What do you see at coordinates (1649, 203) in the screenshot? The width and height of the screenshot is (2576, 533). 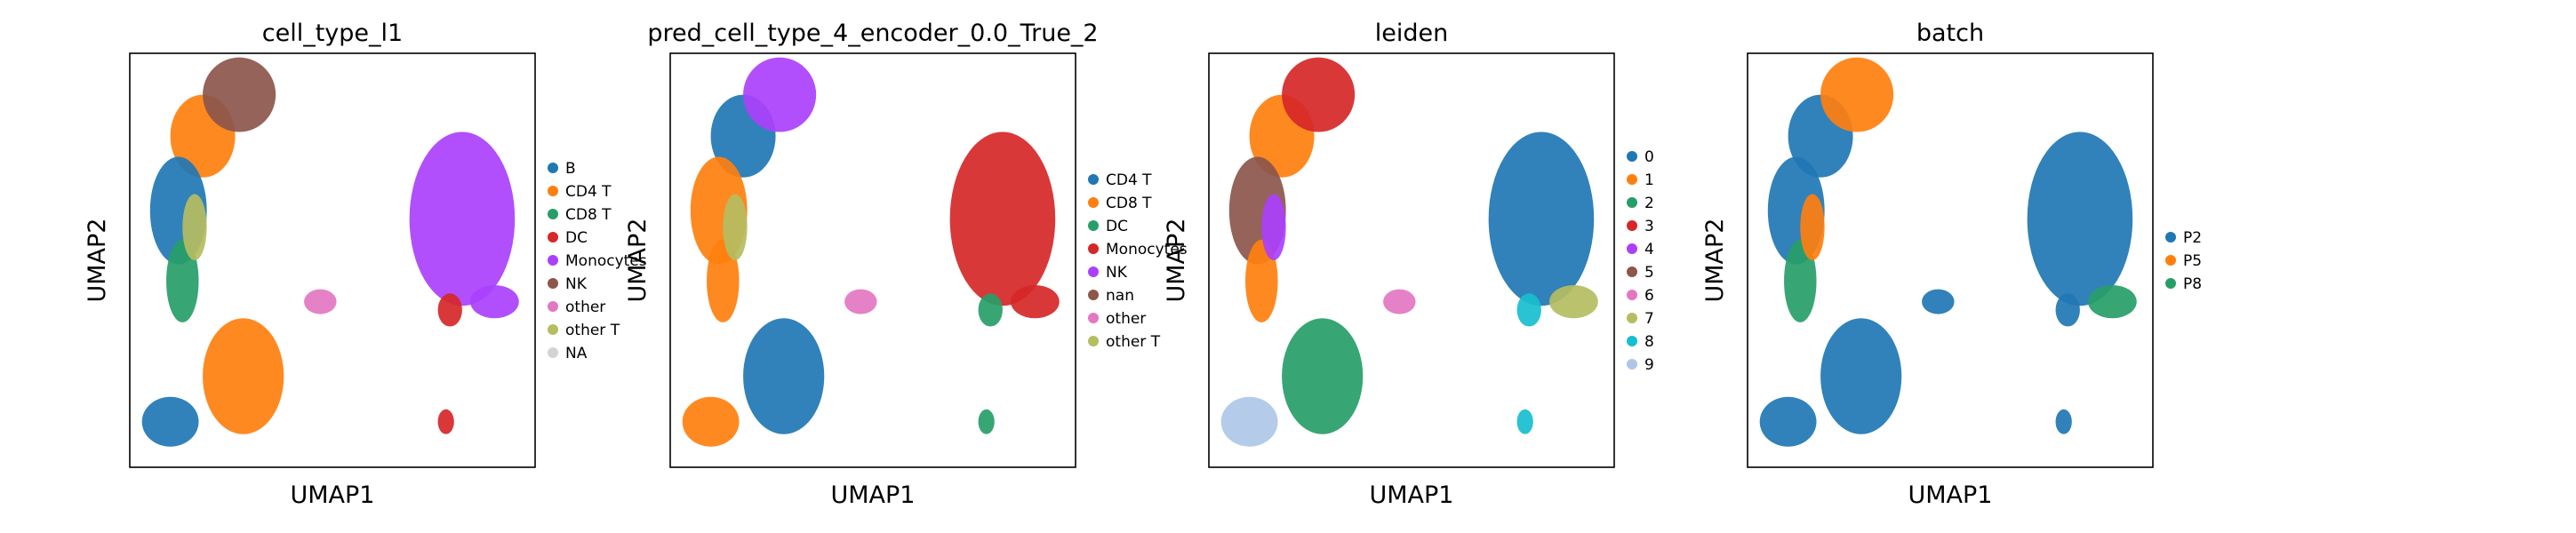 I see `legend-label: 2` at bounding box center [1649, 203].